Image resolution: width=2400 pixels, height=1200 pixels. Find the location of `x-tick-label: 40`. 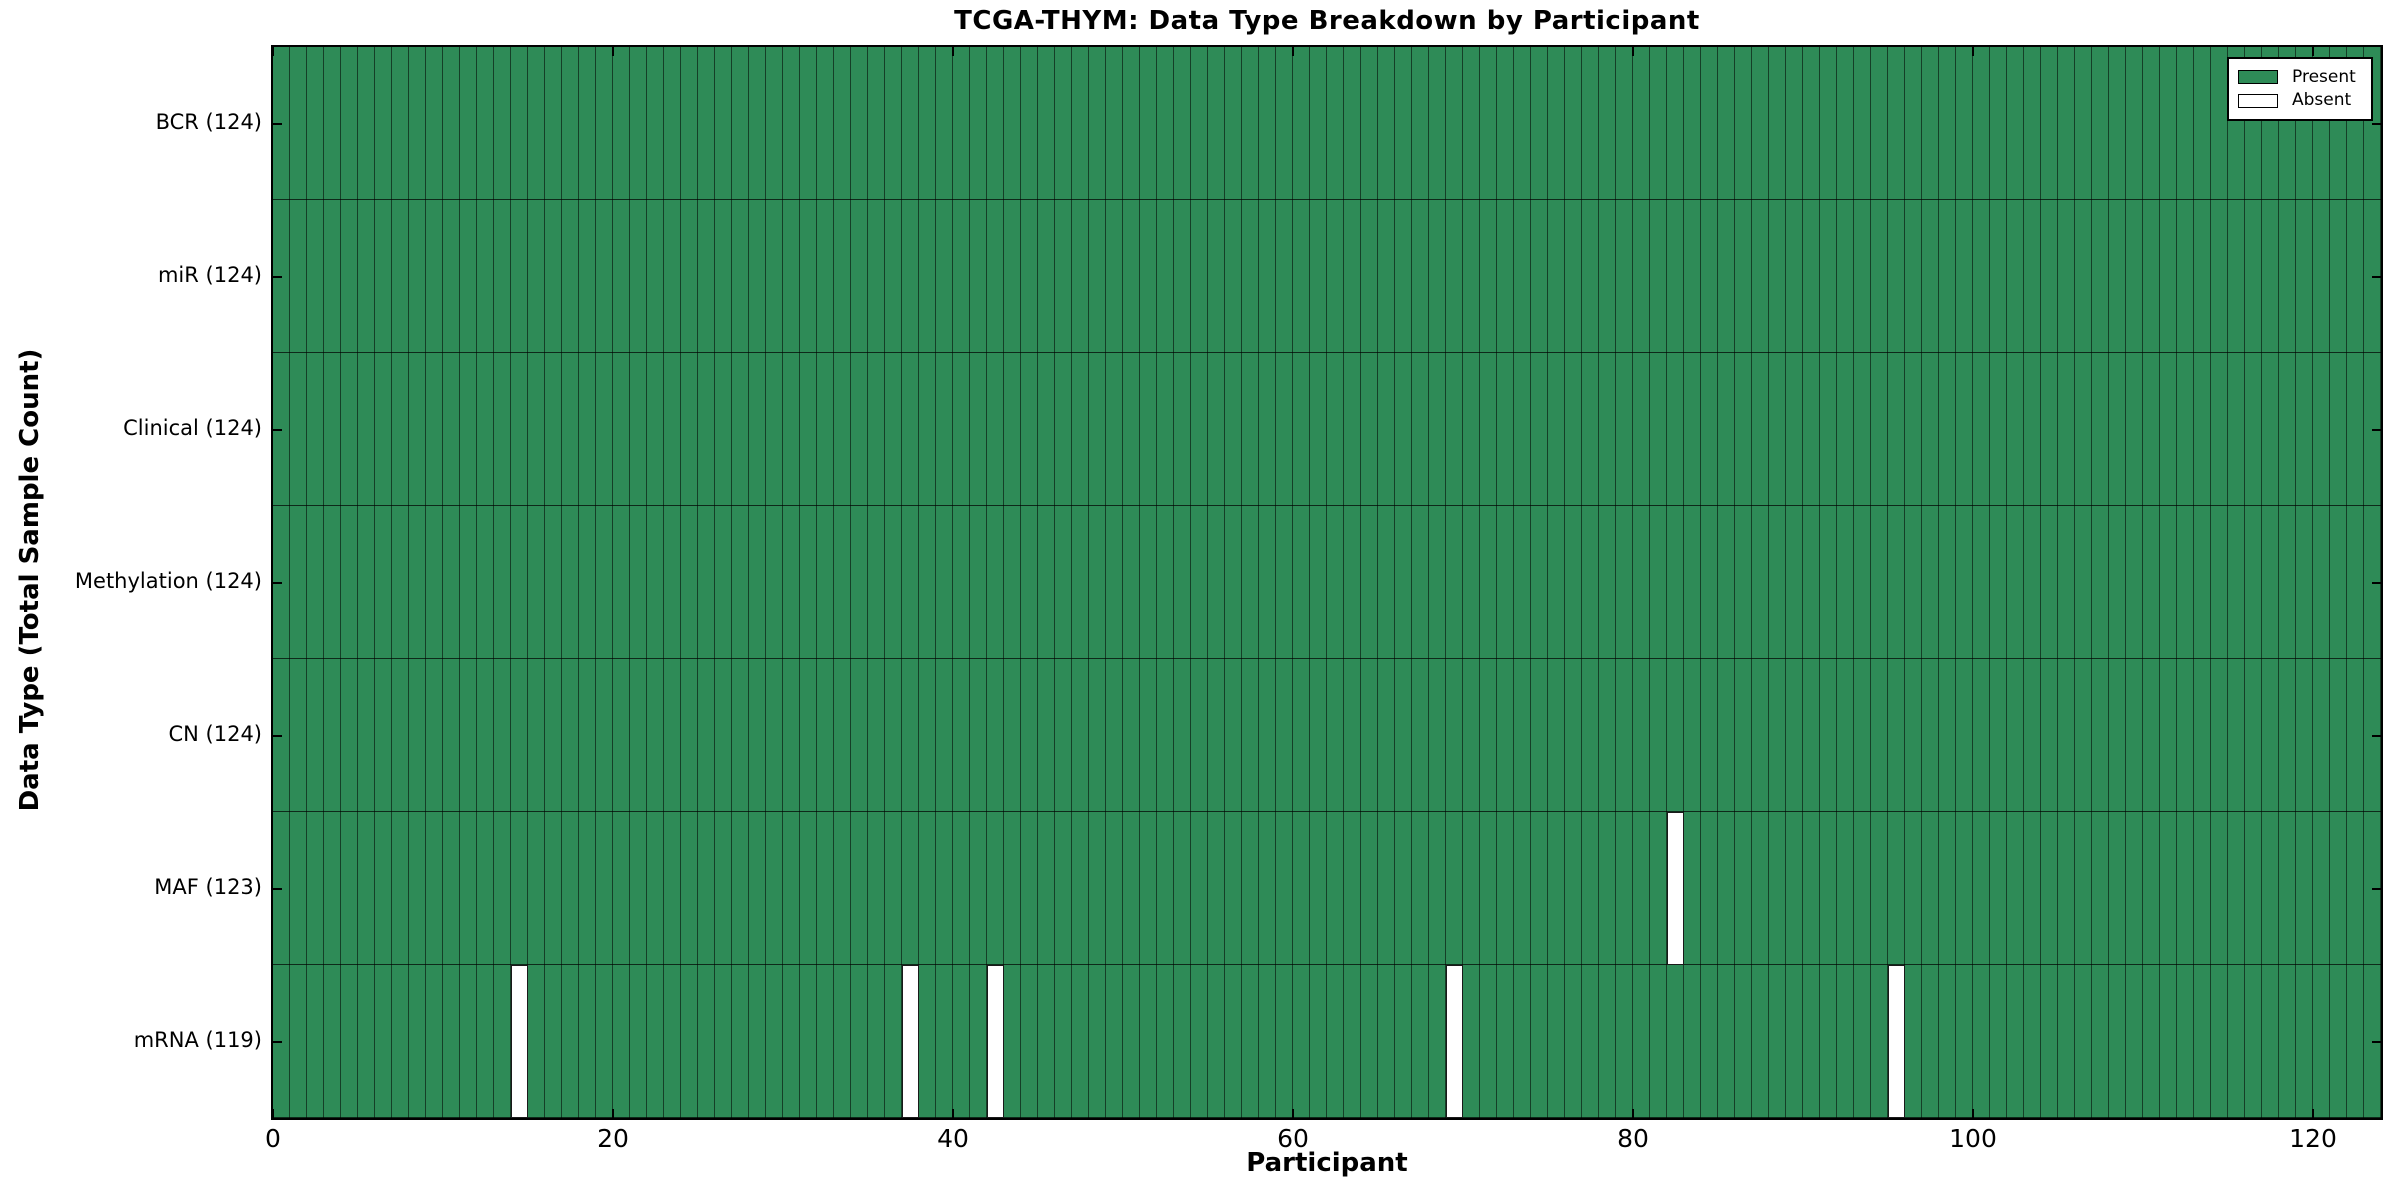

x-tick-label: 40 is located at coordinates (953, 1138).